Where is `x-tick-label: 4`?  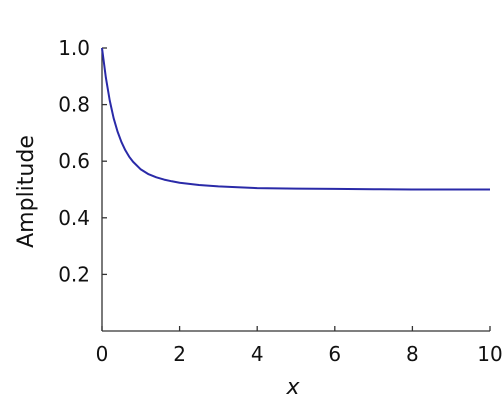
x-tick-label: 4 is located at coordinates (257, 354).